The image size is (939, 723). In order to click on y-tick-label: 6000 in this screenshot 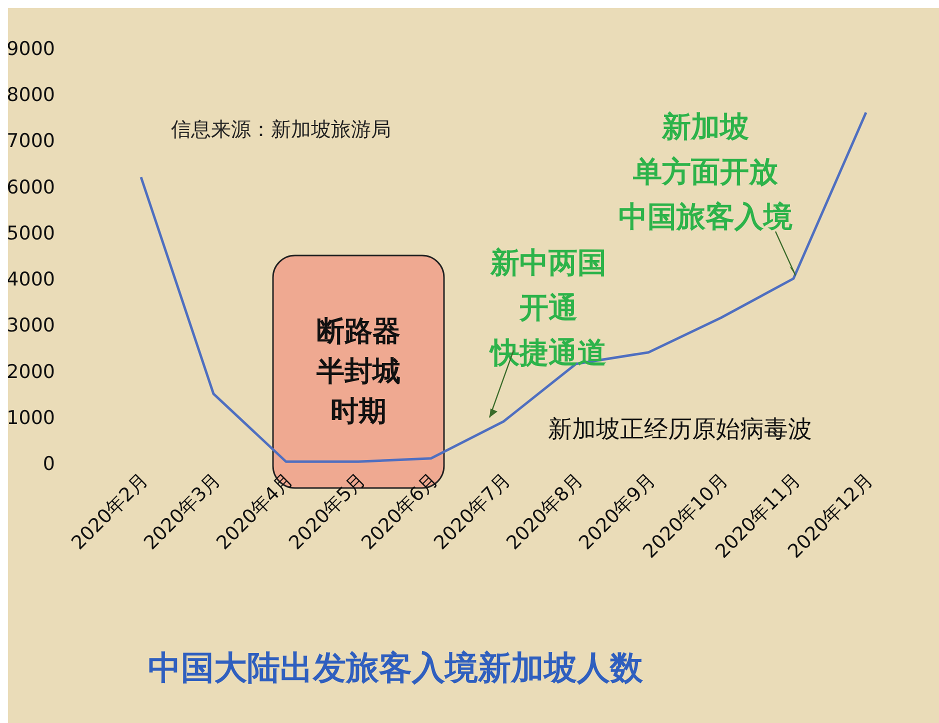, I will do `click(30, 187)`.